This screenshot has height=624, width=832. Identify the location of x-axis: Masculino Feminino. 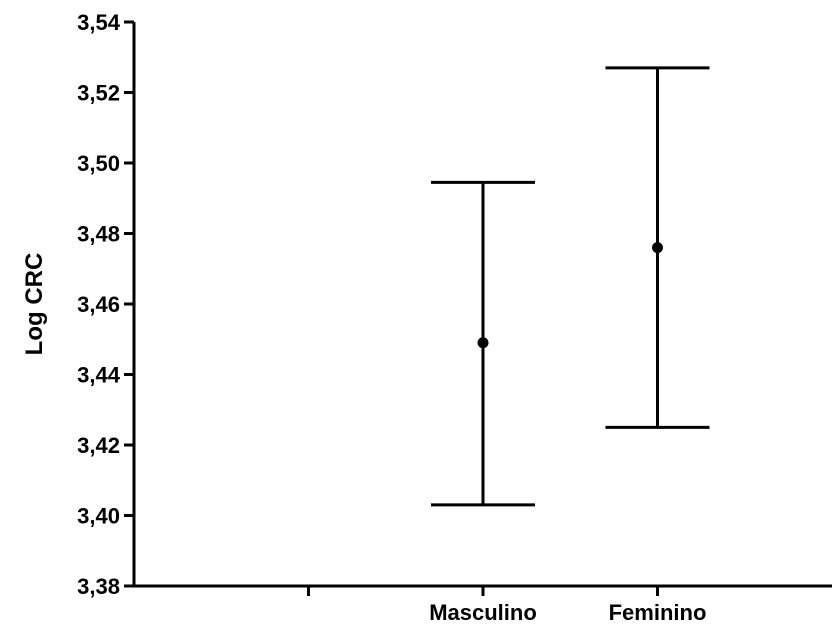
(482, 604).